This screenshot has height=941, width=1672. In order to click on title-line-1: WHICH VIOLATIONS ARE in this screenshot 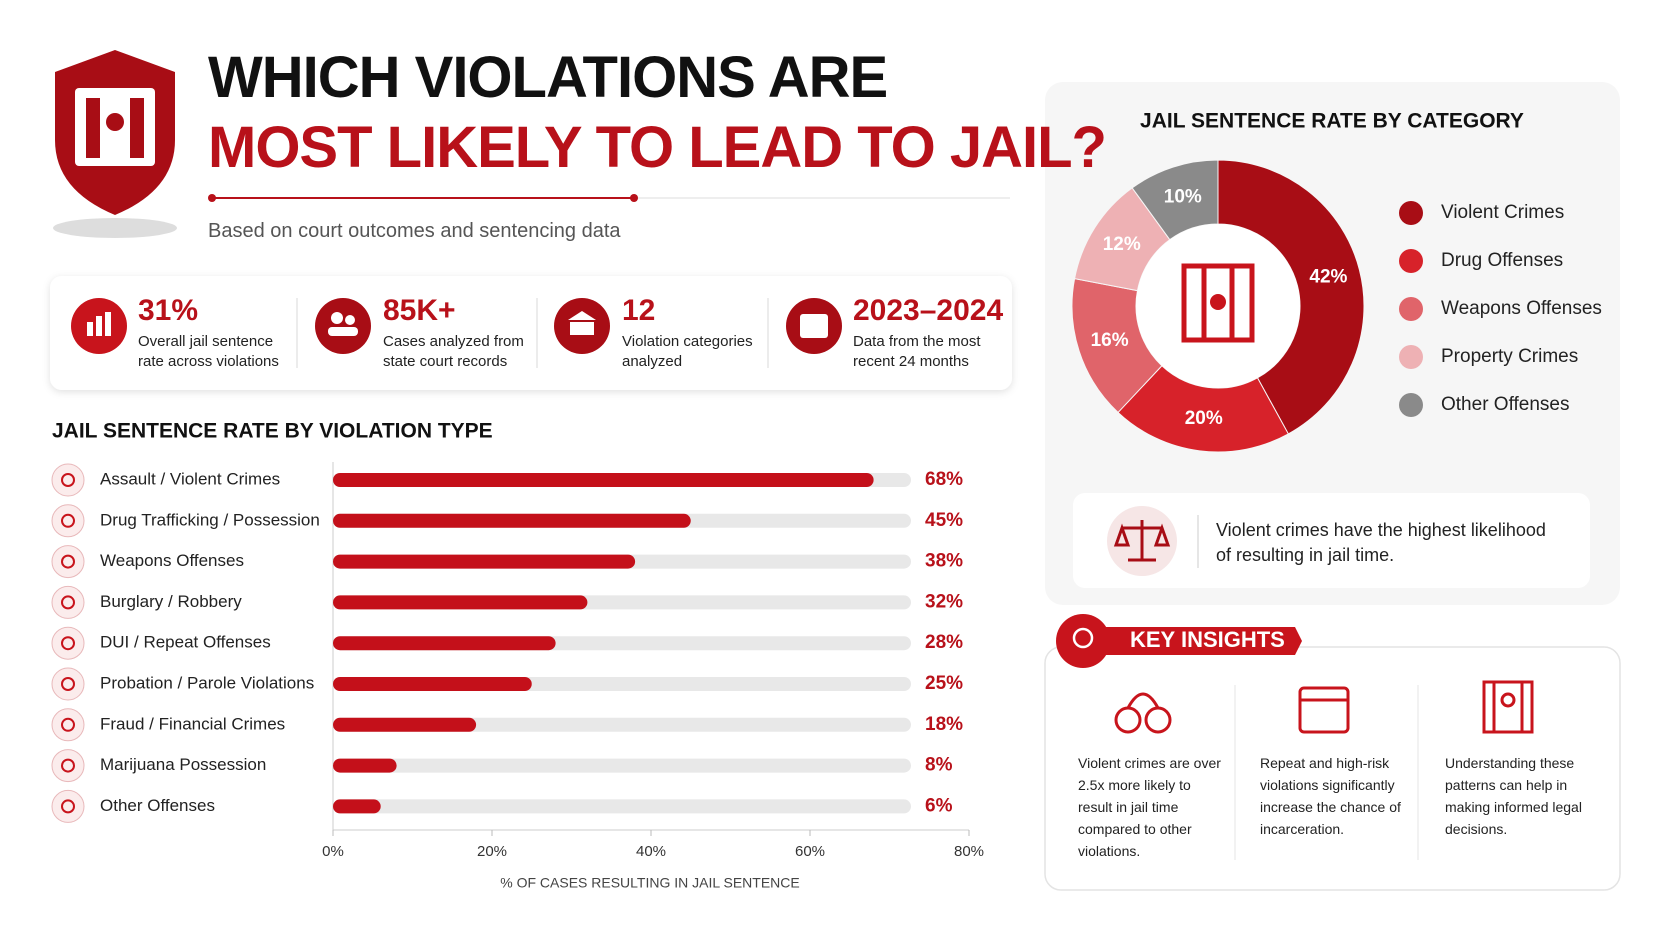, I will do `click(548, 77)`.